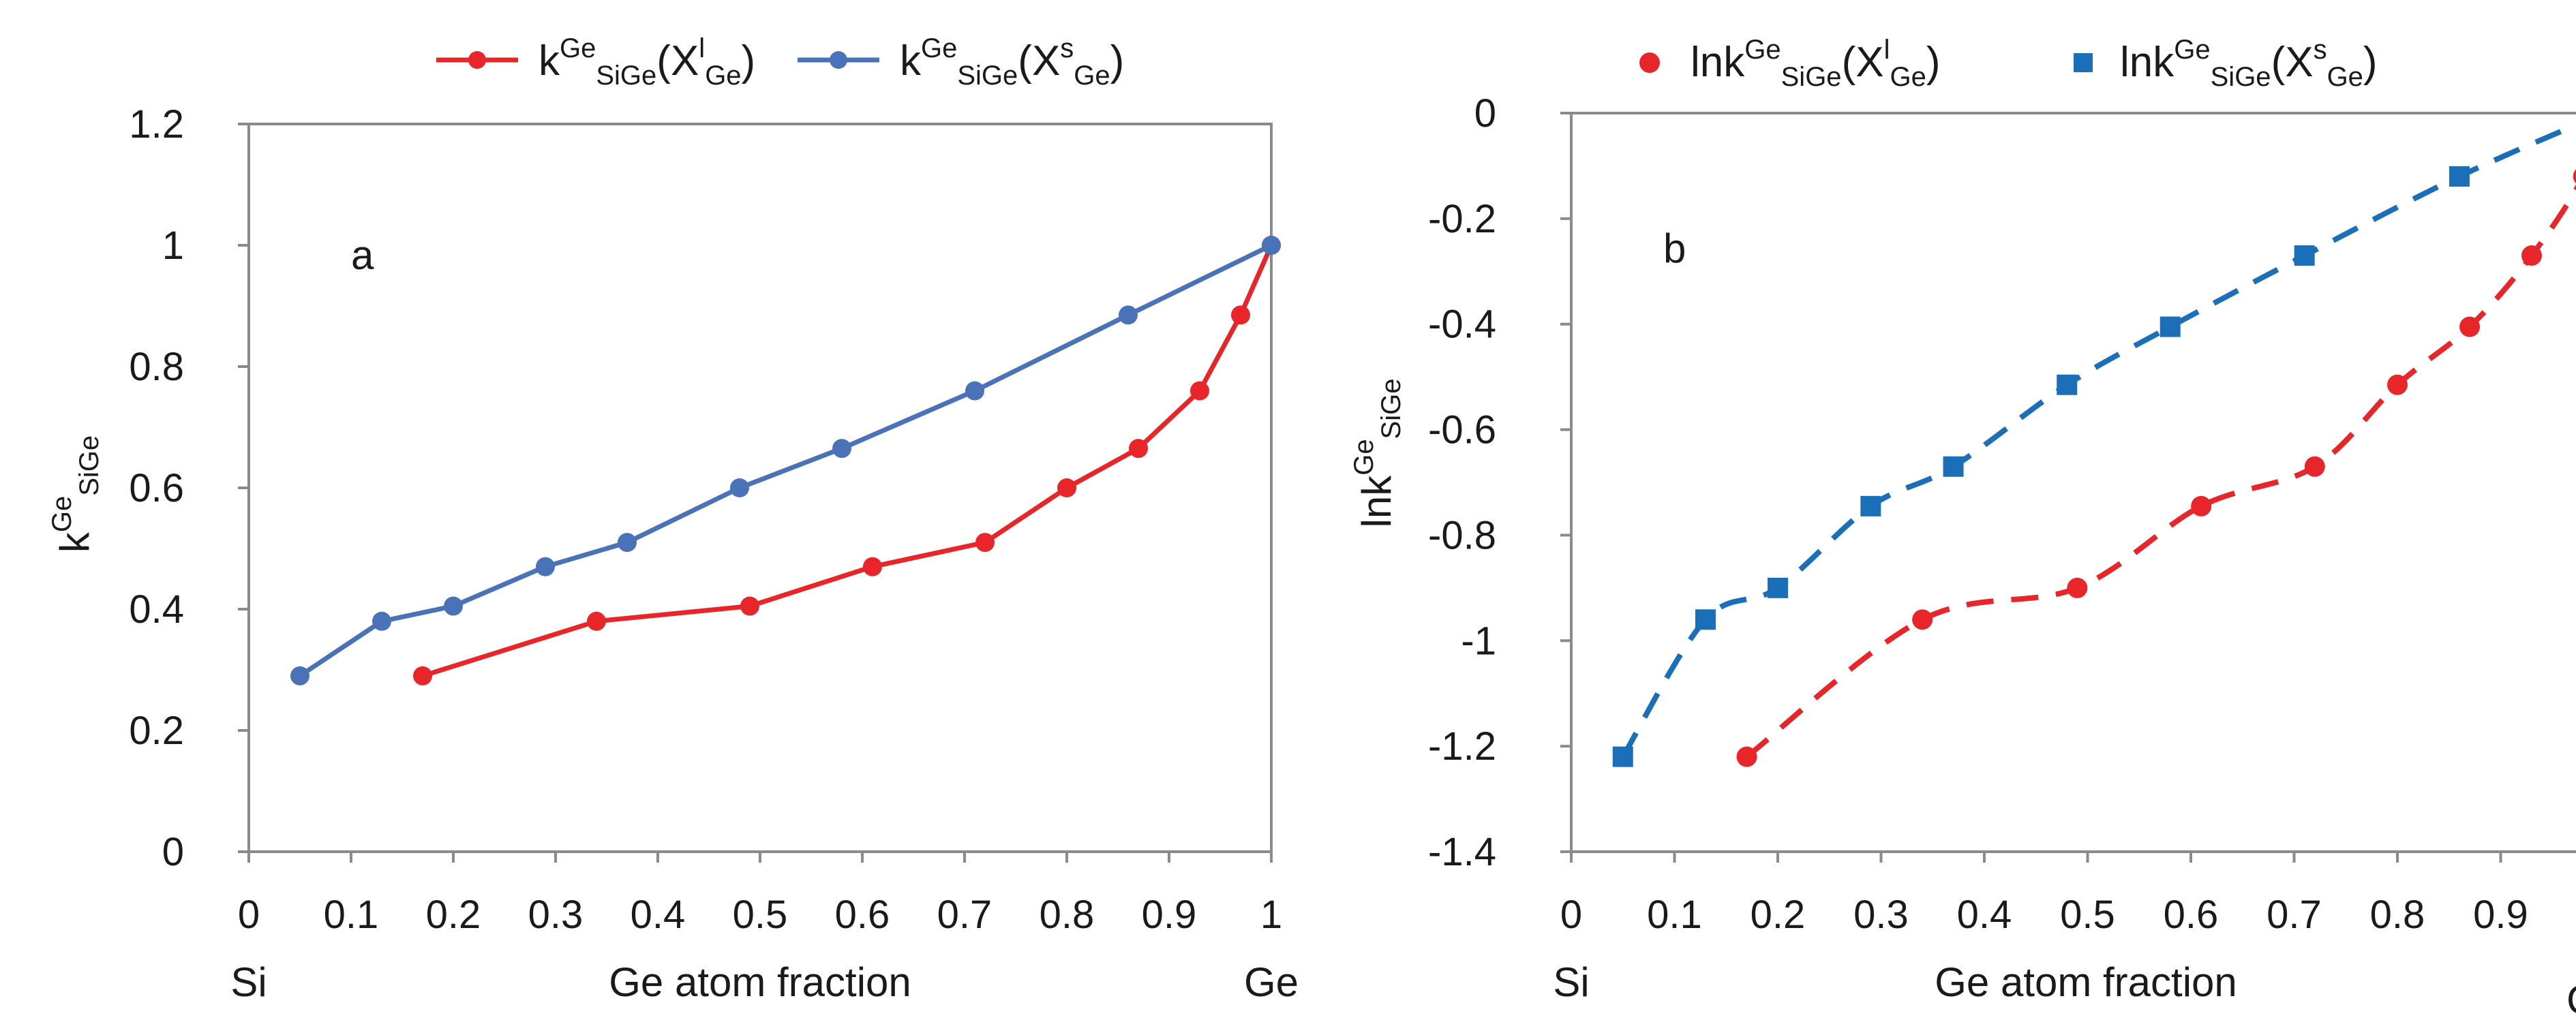 The height and width of the screenshot is (1035, 2576). I want to click on panel-b-x-axis-title: Ge atom fraction, so click(2086, 982).